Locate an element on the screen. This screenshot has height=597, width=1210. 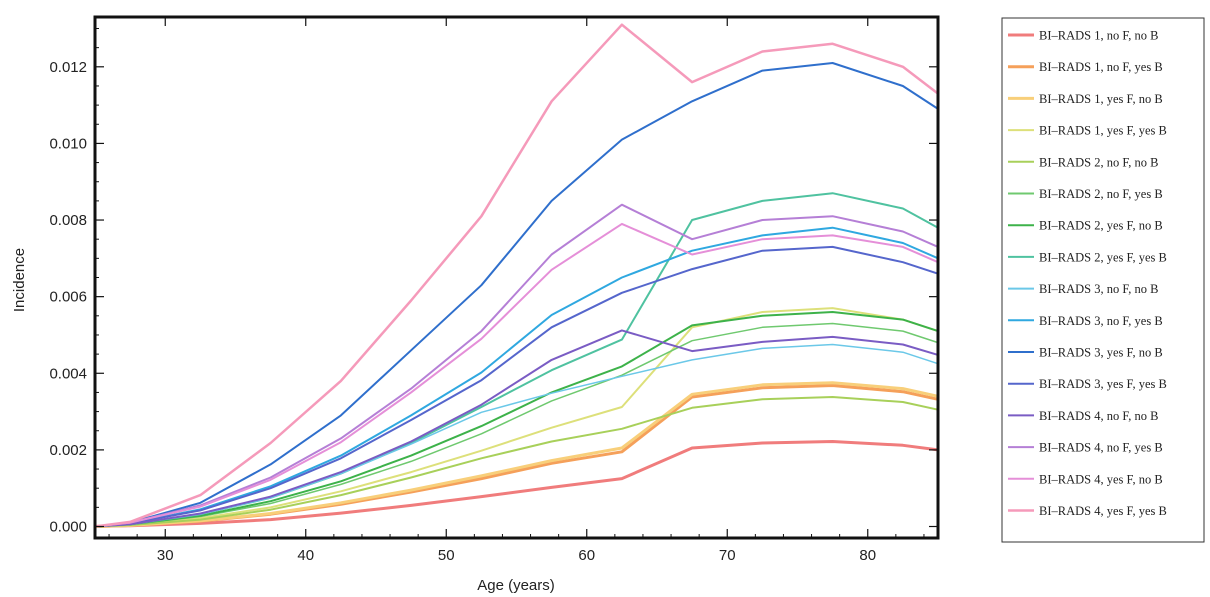
legend-label: BI–RADS 3, yes F, yes B is located at coordinates (1103, 384).